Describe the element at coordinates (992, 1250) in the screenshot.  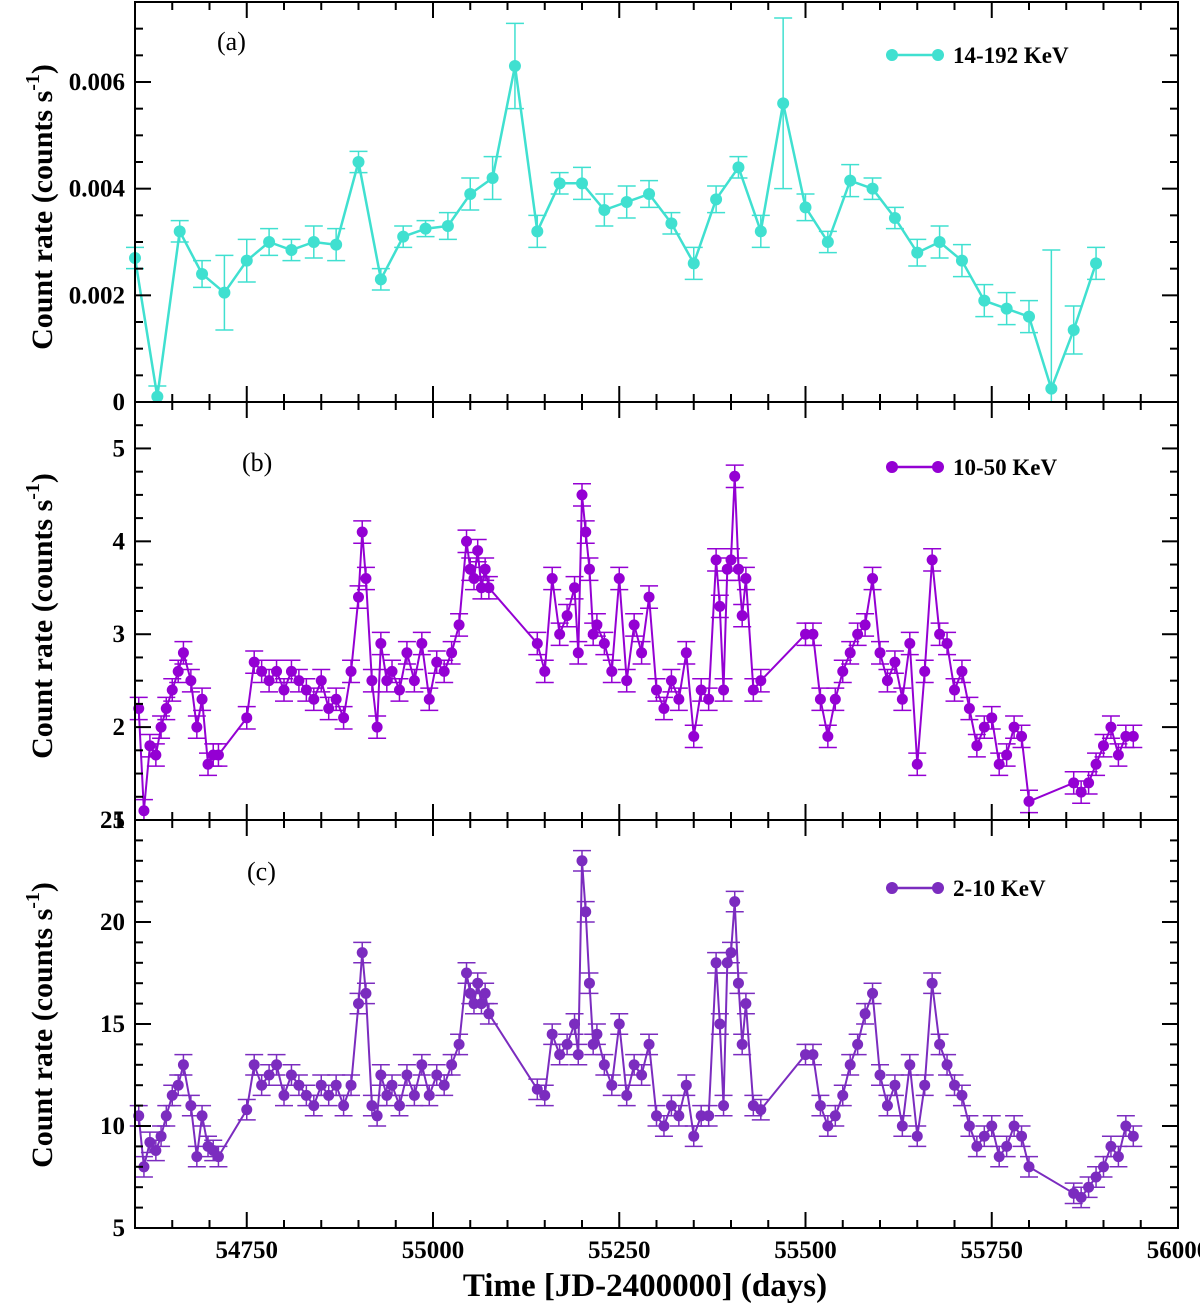
I see `x-tick-label: 55750` at that location.